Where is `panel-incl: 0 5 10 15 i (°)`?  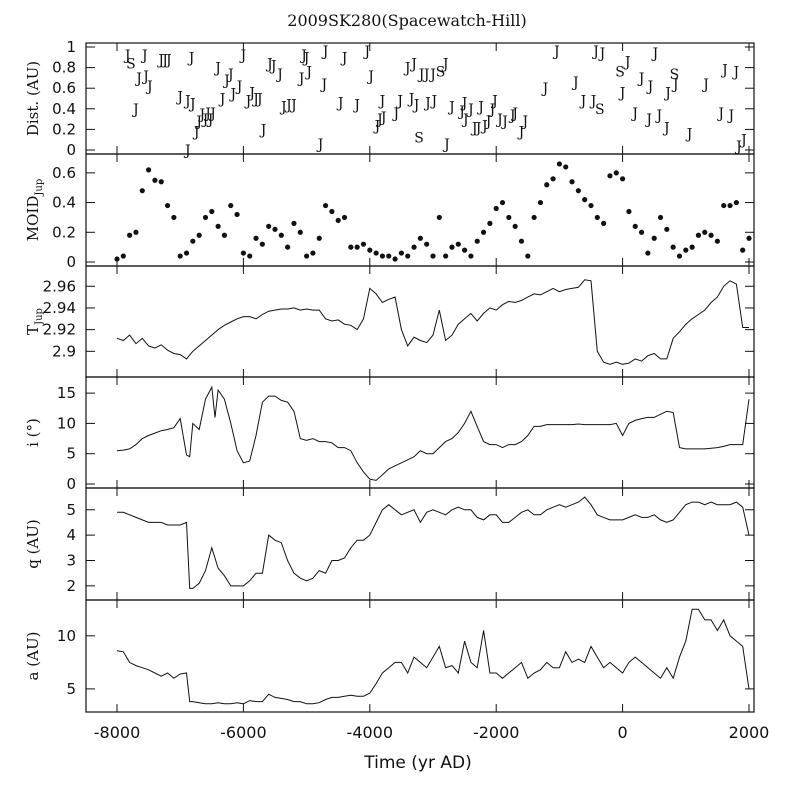 panel-incl: 0 5 10 15 i (°) is located at coordinates (389, 434).